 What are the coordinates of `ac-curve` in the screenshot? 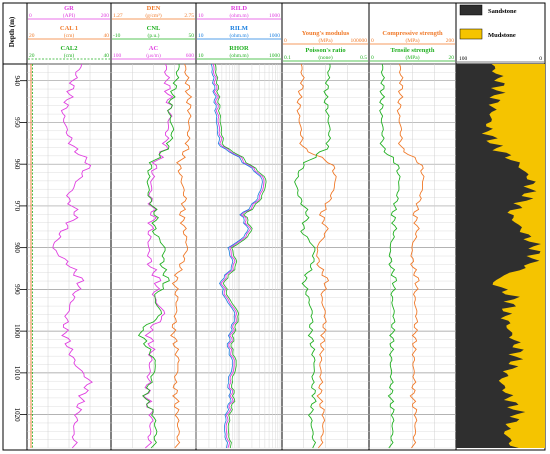 It's located at (158, 256).